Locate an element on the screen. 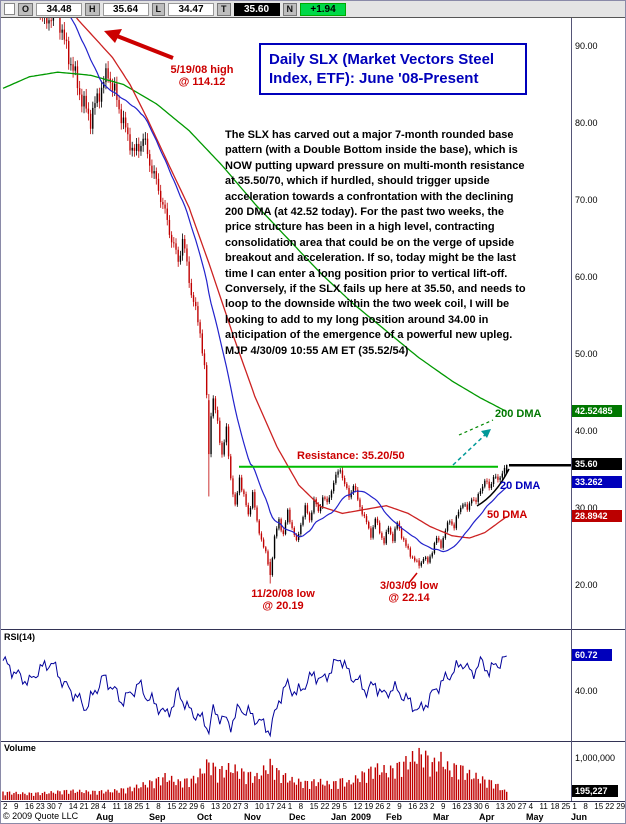 This screenshot has height=824, width=626. volume-axis-label: 1,000,000 is located at coordinates (595, 758).